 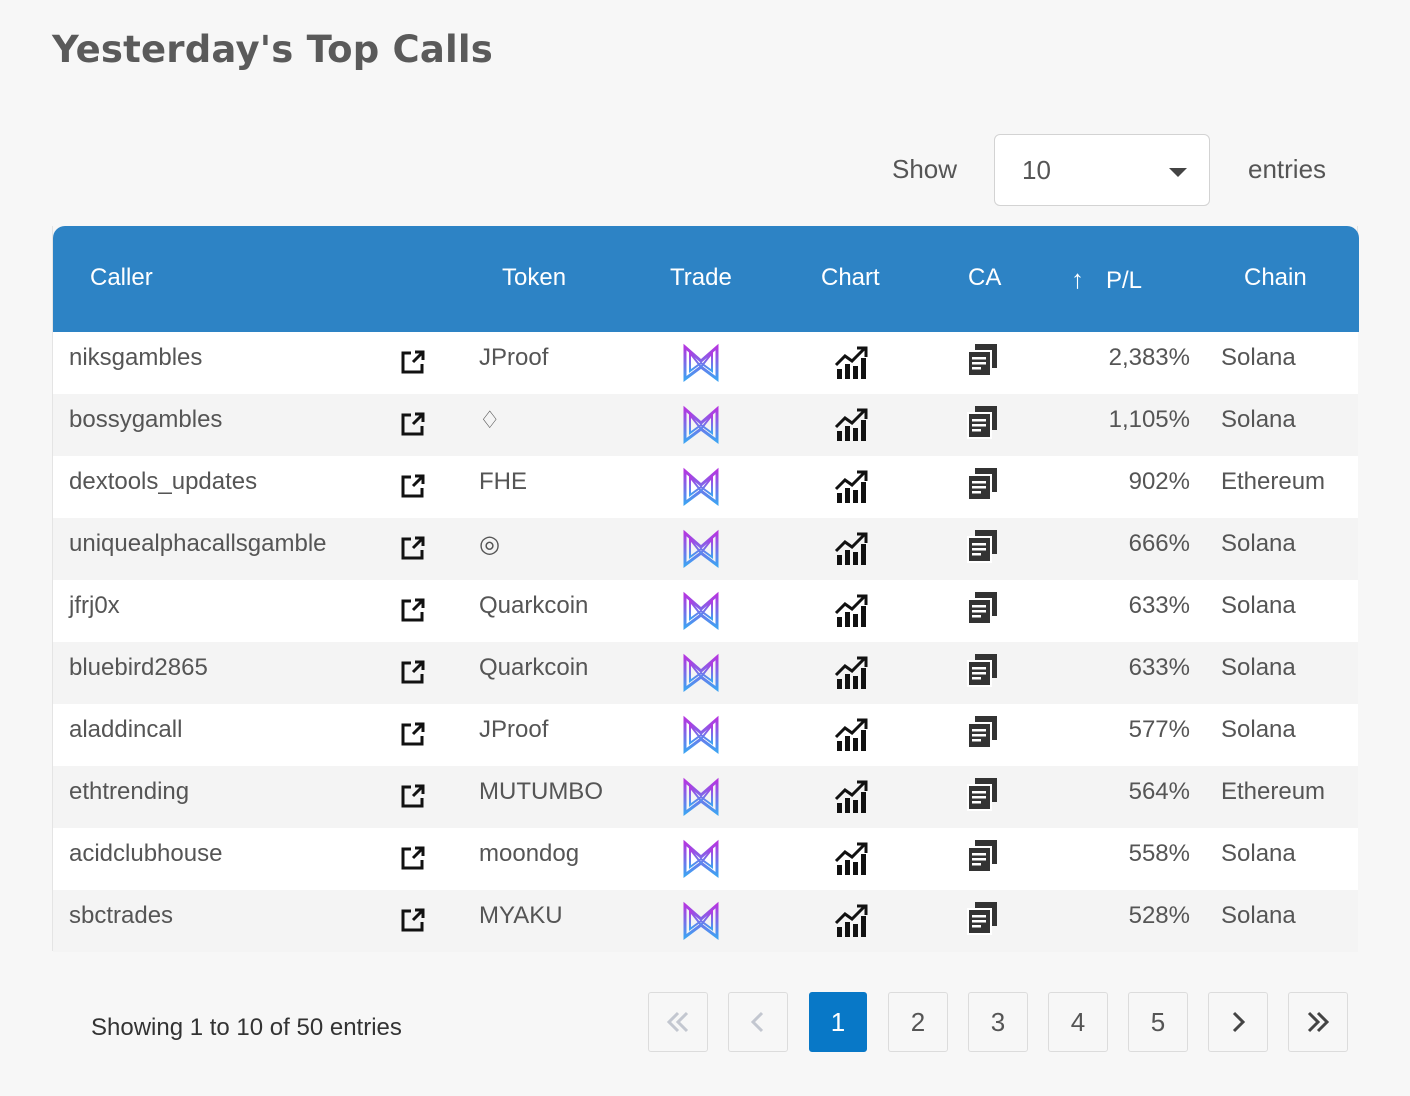 What do you see at coordinates (121, 277) in the screenshot?
I see `column-header-caller: Caller` at bounding box center [121, 277].